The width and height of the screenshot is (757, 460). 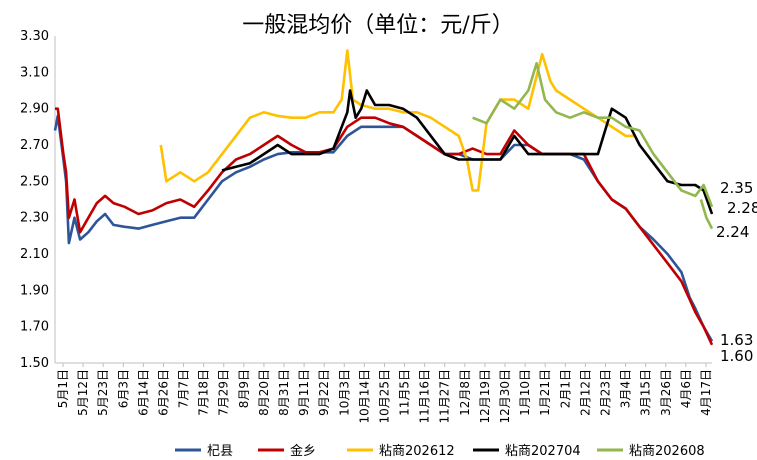 I want to click on y-tick-label: 2.30, so click(x=34, y=218).